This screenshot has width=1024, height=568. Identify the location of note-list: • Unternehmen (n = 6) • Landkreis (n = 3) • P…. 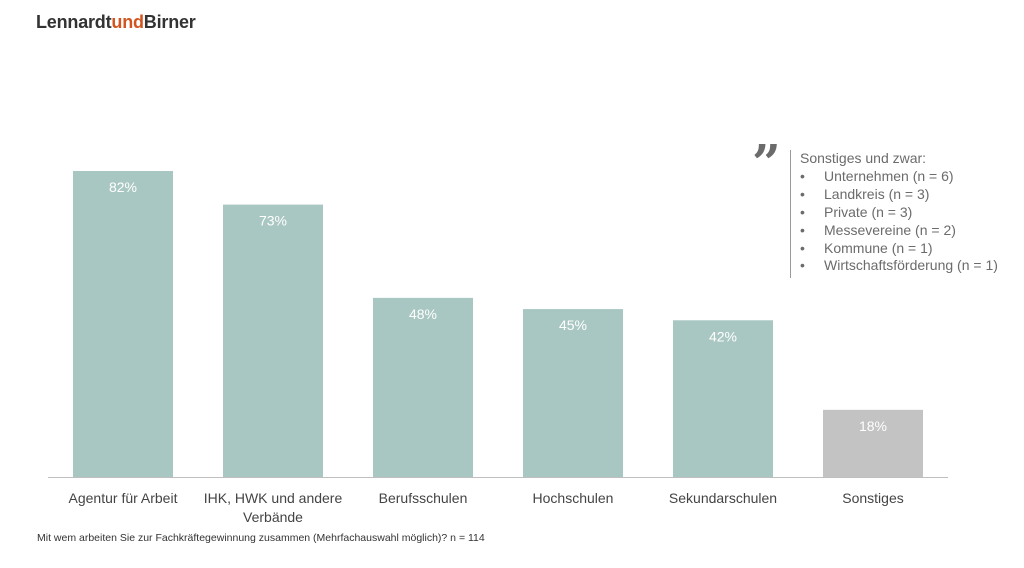
(899, 221).